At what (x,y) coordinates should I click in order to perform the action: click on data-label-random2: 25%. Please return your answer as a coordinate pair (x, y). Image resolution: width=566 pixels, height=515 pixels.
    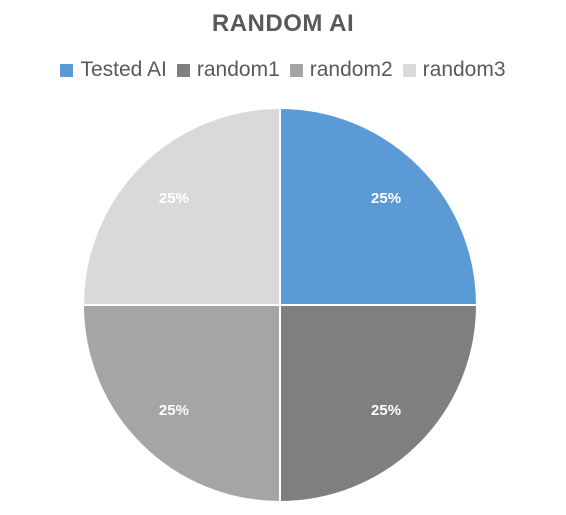
    Looking at the image, I should click on (174, 410).